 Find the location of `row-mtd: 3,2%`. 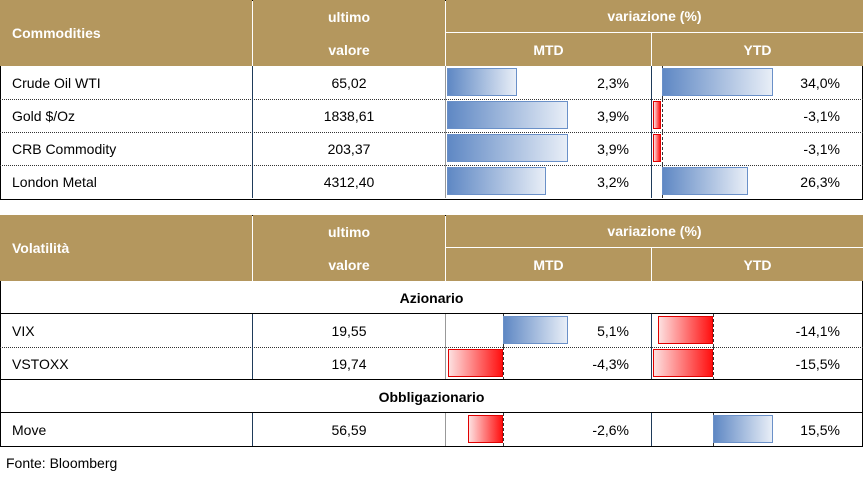

row-mtd: 3,2% is located at coordinates (613, 181).